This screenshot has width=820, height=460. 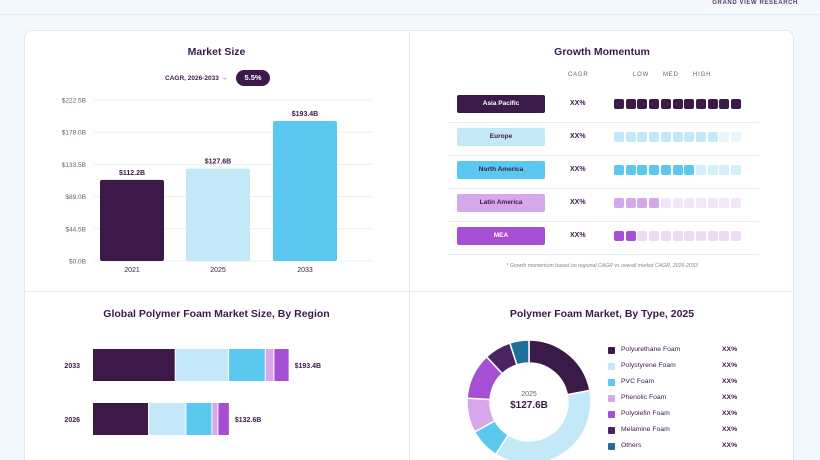 What do you see at coordinates (409, 245) in the screenshot?
I see `vertical-divider` at bounding box center [409, 245].